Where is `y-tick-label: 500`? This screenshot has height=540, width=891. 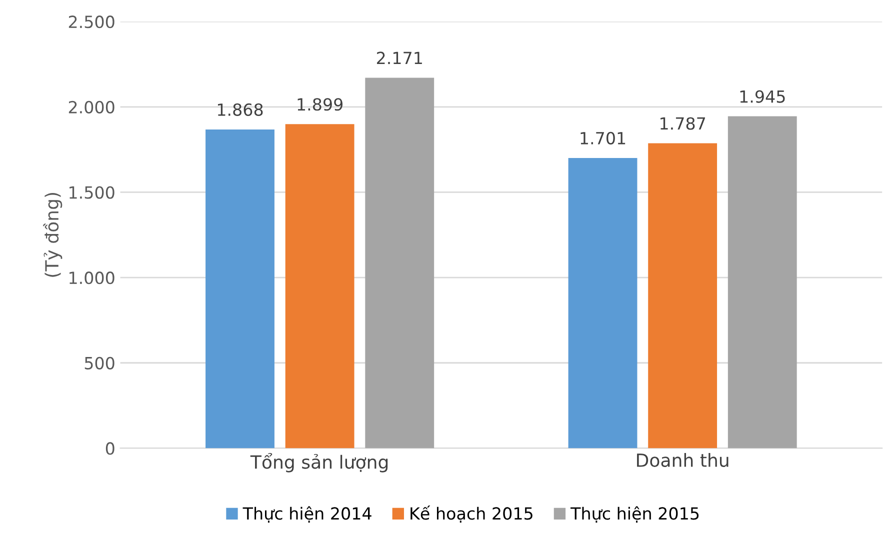
y-tick-label: 500 is located at coordinates (99, 363).